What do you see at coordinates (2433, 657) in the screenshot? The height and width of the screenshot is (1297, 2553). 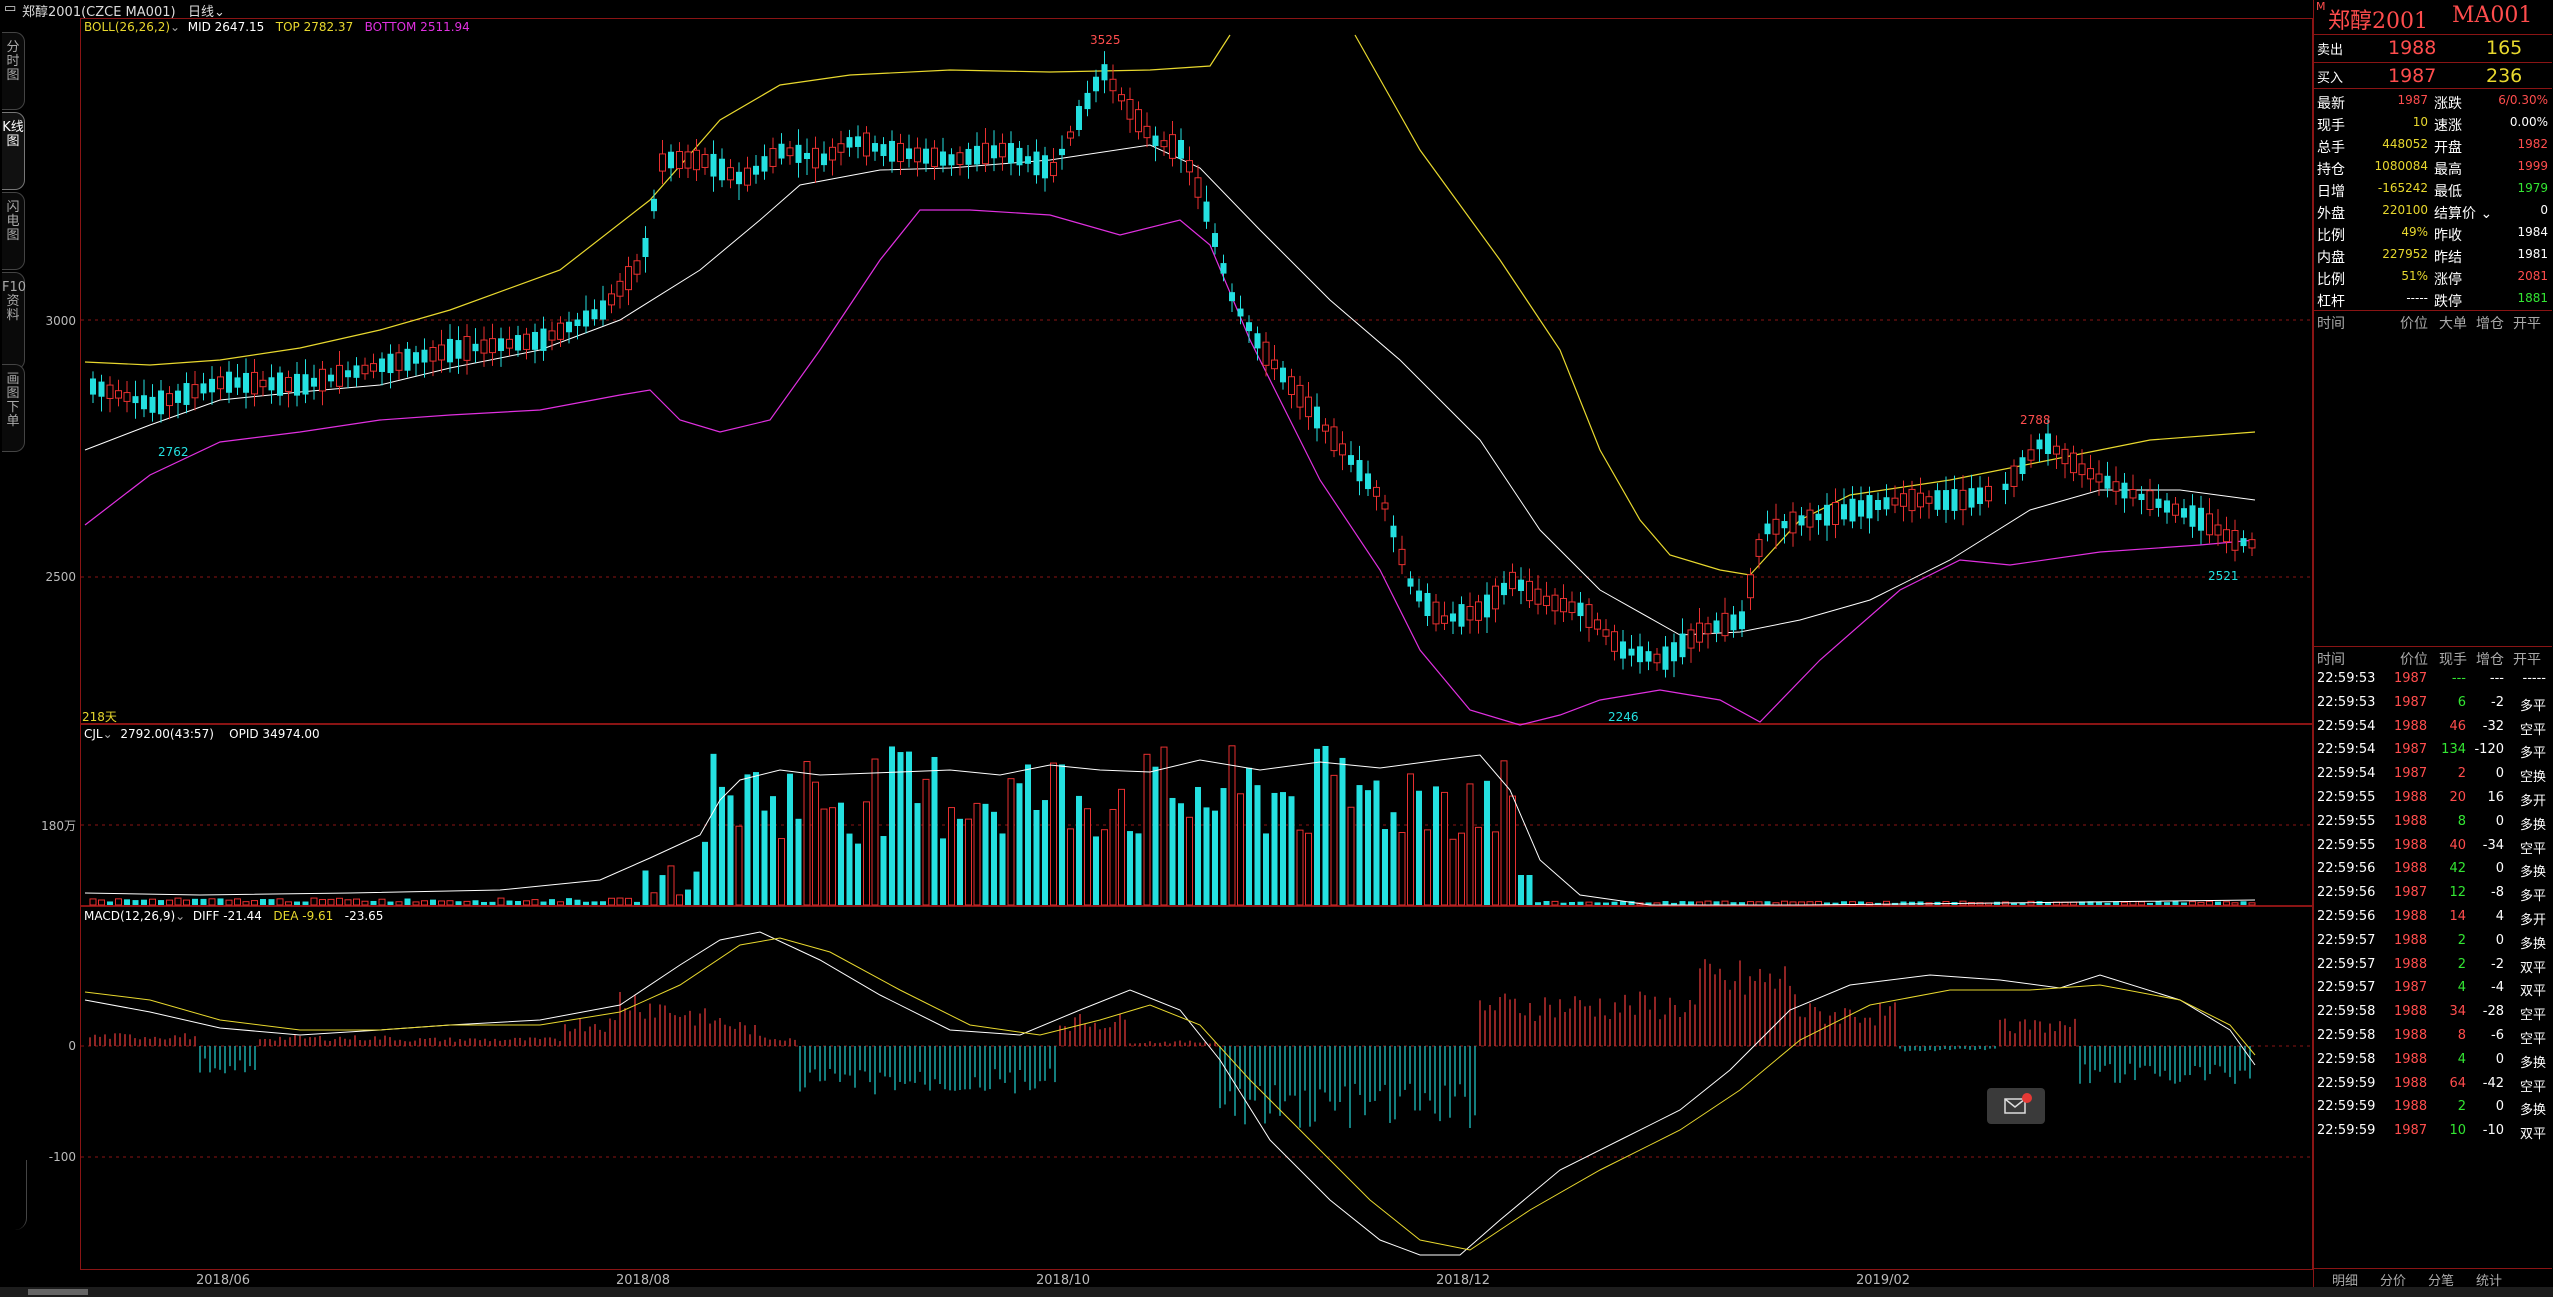 I see `tick-header: 时间 价位 现手 增仓 开平` at bounding box center [2433, 657].